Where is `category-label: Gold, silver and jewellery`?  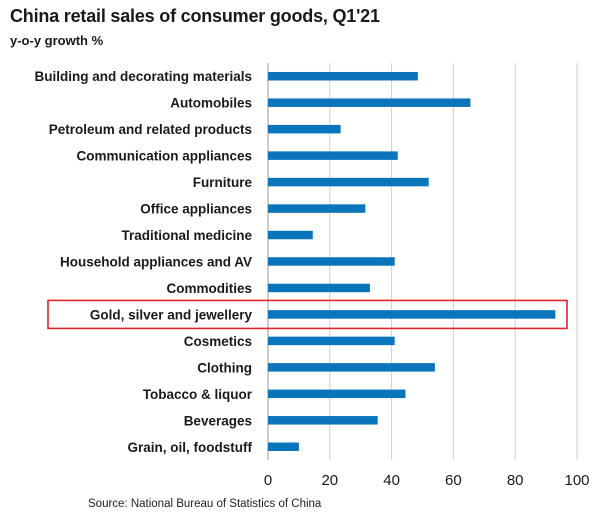 category-label: Gold, silver and jewellery is located at coordinates (171, 314).